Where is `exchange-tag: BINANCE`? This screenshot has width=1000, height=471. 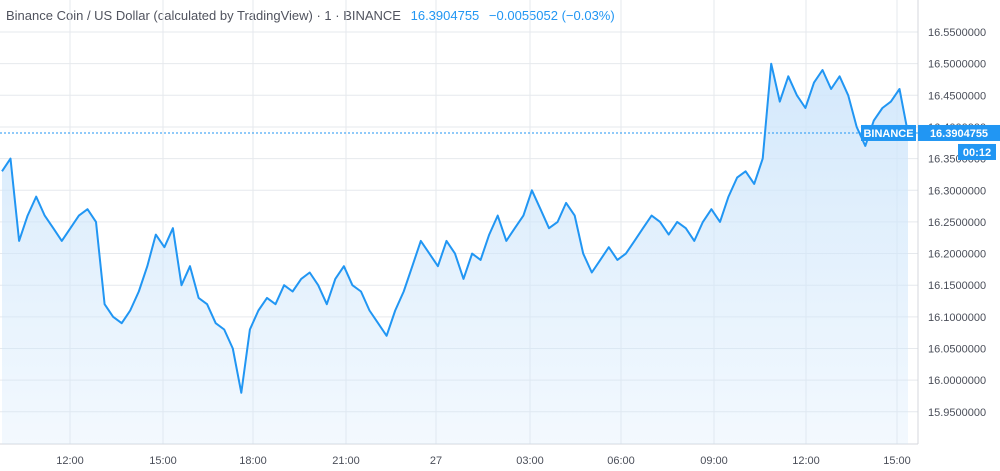 exchange-tag: BINANCE is located at coordinates (888, 134).